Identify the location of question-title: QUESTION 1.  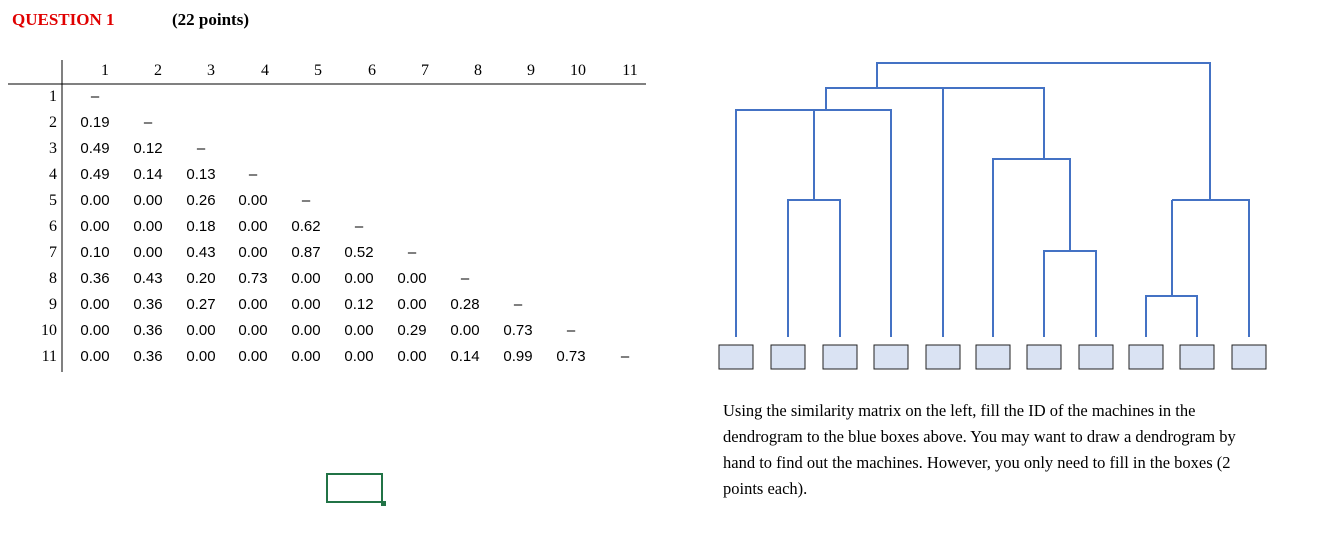
(63, 19).